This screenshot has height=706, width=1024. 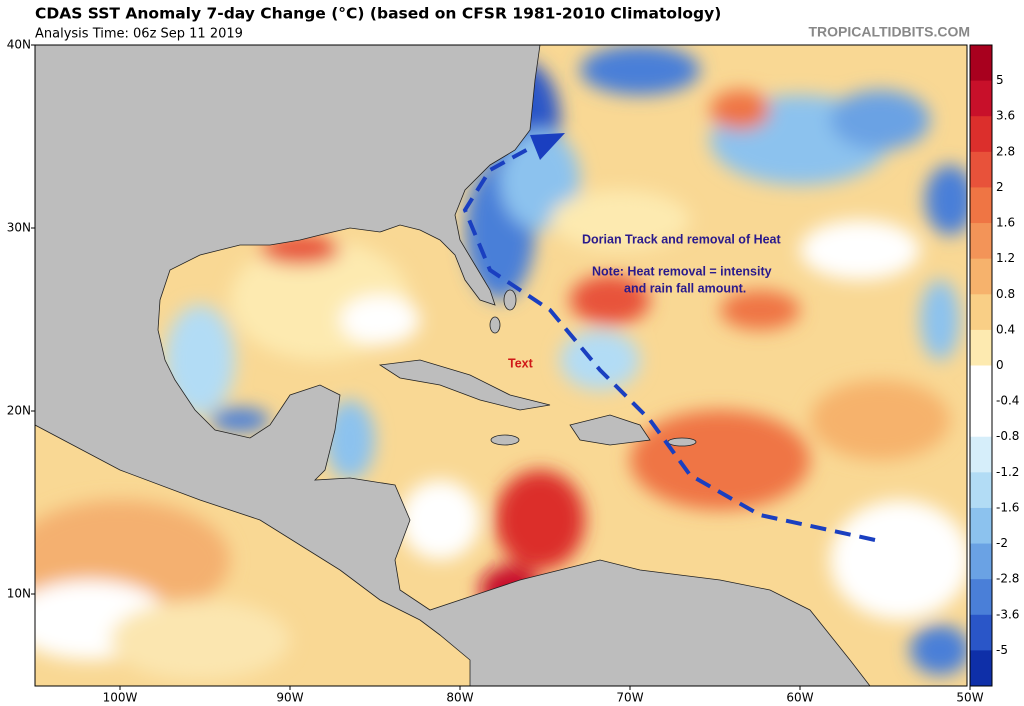 What do you see at coordinates (1007, 401) in the screenshot?
I see `colorbar-label: -0.4` at bounding box center [1007, 401].